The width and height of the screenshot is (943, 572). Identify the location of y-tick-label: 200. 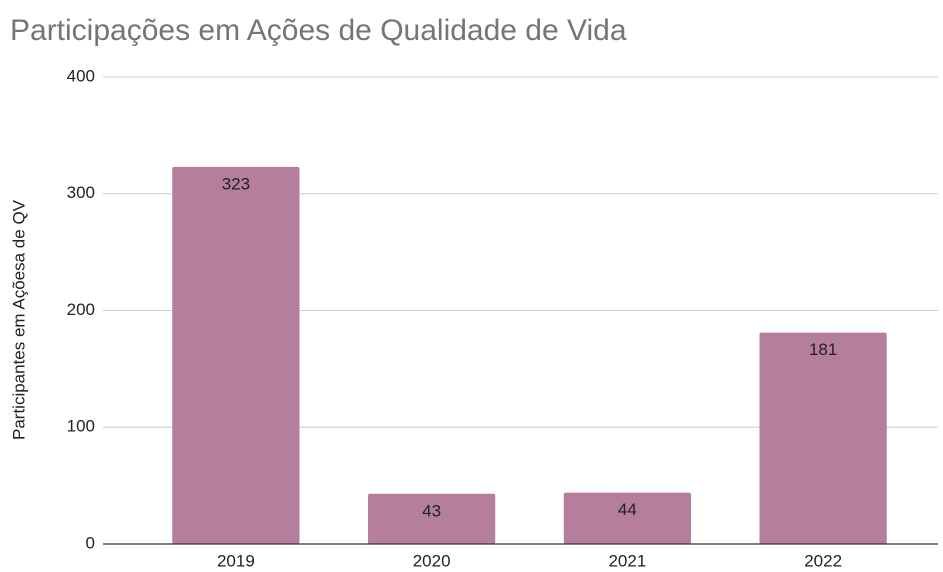
(81, 309).